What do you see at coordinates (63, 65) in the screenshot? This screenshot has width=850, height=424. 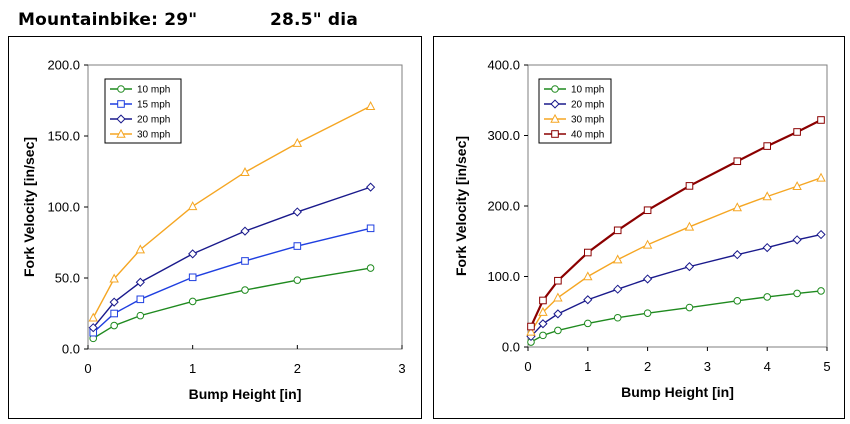 I see `chart1-y-tick-label: 200.0` at bounding box center [63, 65].